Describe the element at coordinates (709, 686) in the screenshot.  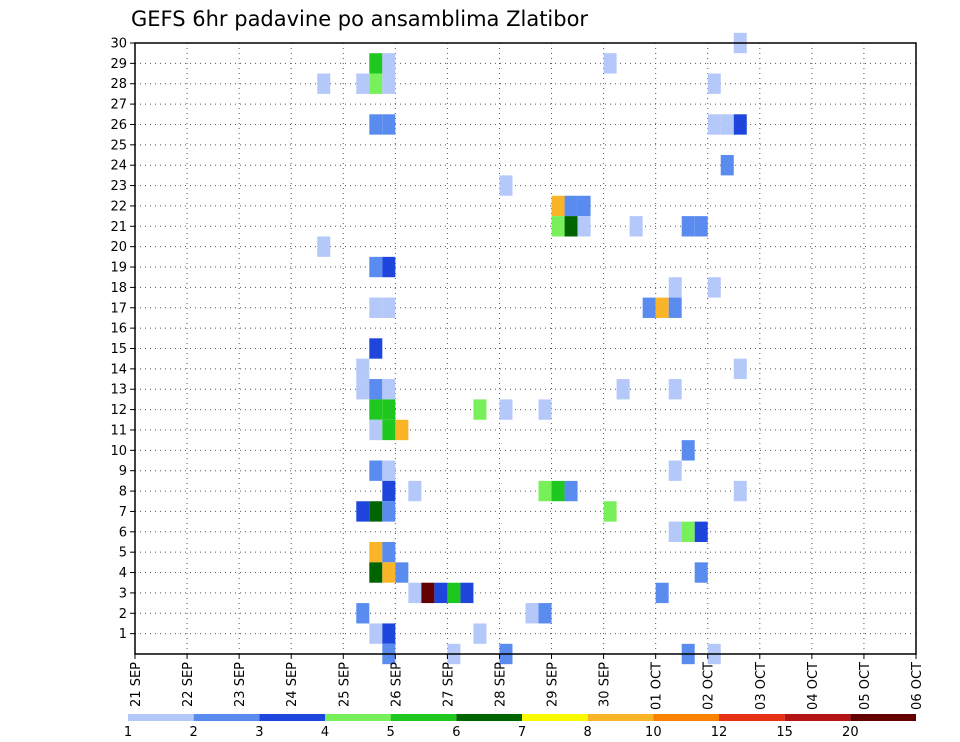
I see `x-tick-label: 02 OCT` at that location.